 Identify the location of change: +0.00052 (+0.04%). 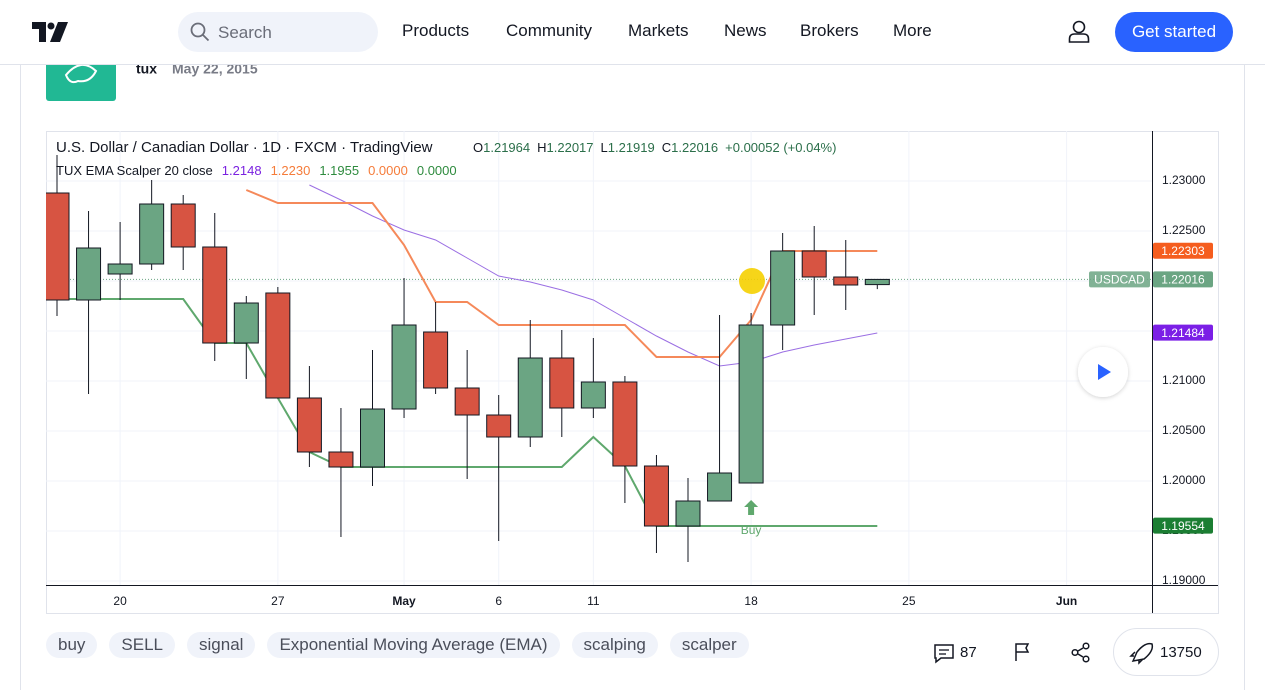
(780, 147).